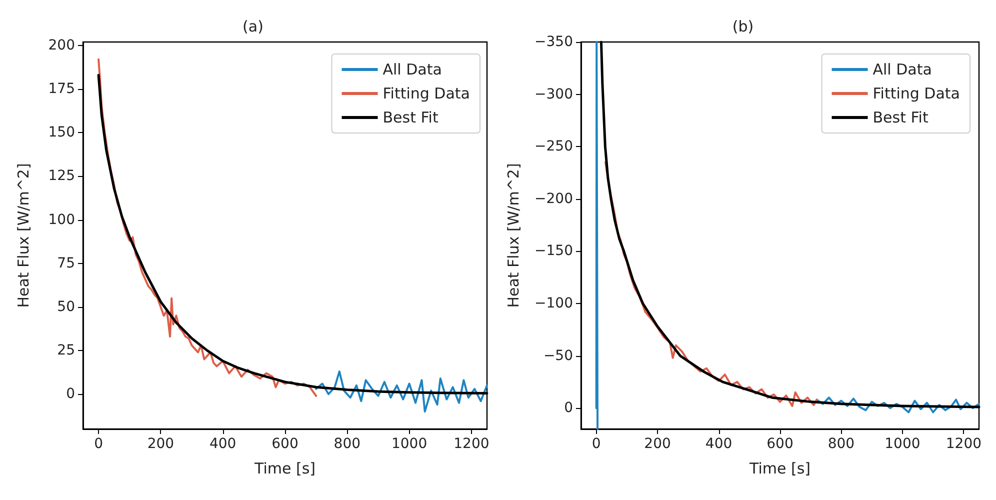  I want to click on y-tick-label: 125, so click(61, 176).